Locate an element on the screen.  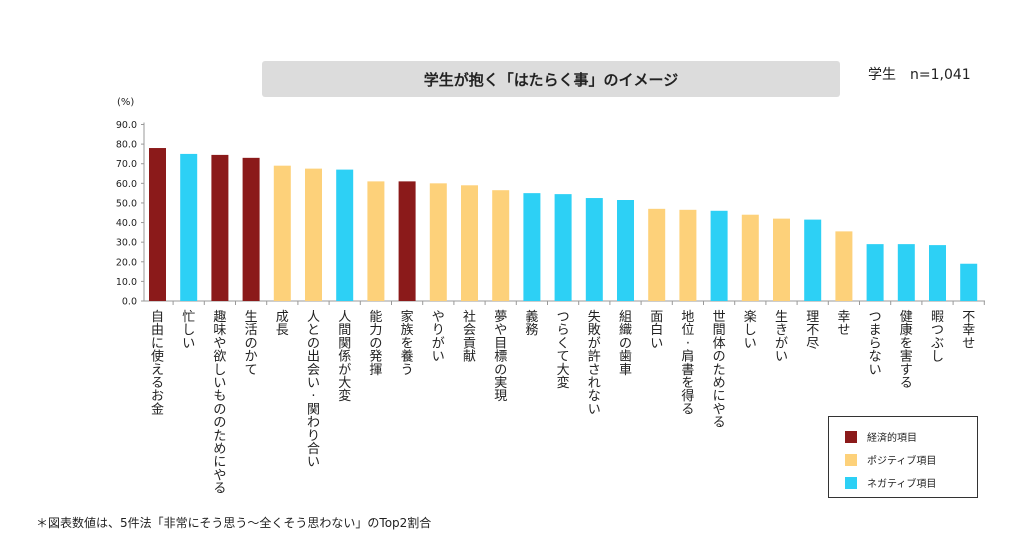
x-tick-label: 人との出会い·関わり合い is located at coordinates (313, 390).